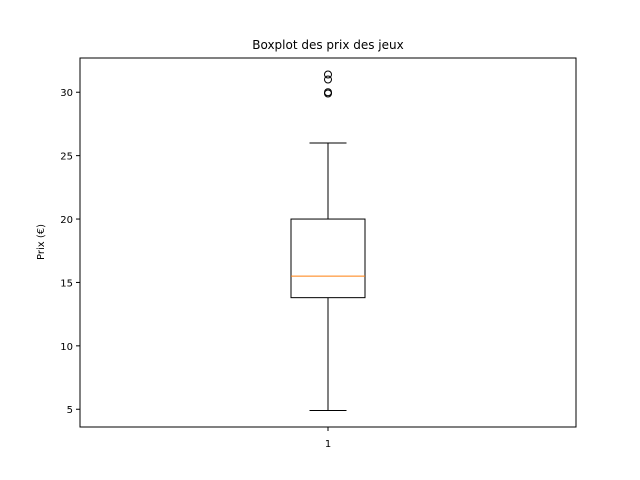 The height and width of the screenshot is (480, 640). What do you see at coordinates (66, 93) in the screenshot?
I see `y-tick-label: 30` at bounding box center [66, 93].